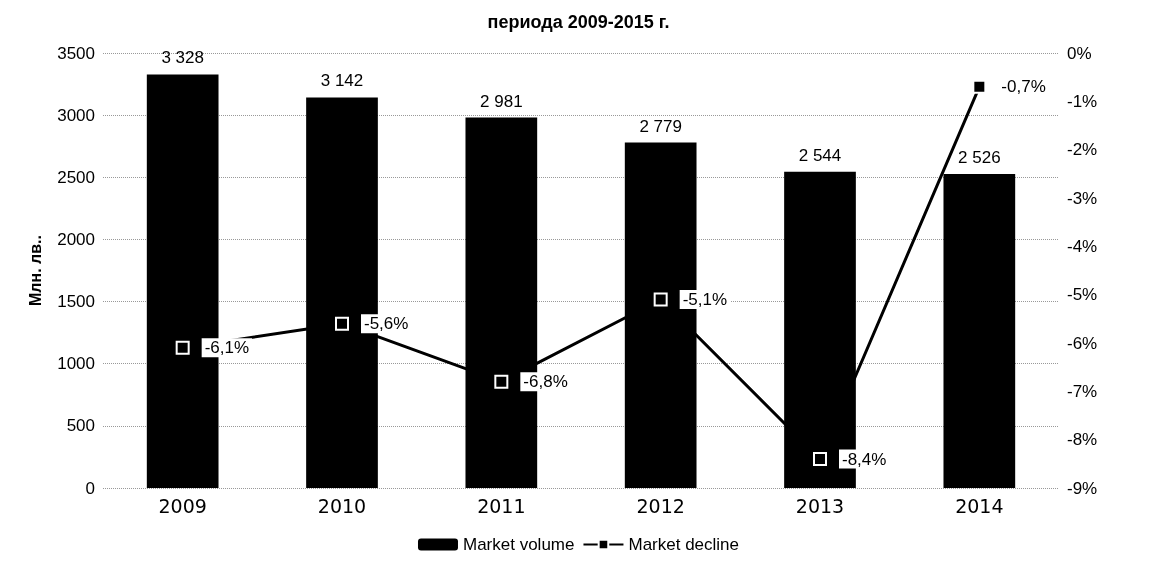  What do you see at coordinates (35, 270) in the screenshot?
I see `y-axis-title: Млн. лв..` at bounding box center [35, 270].